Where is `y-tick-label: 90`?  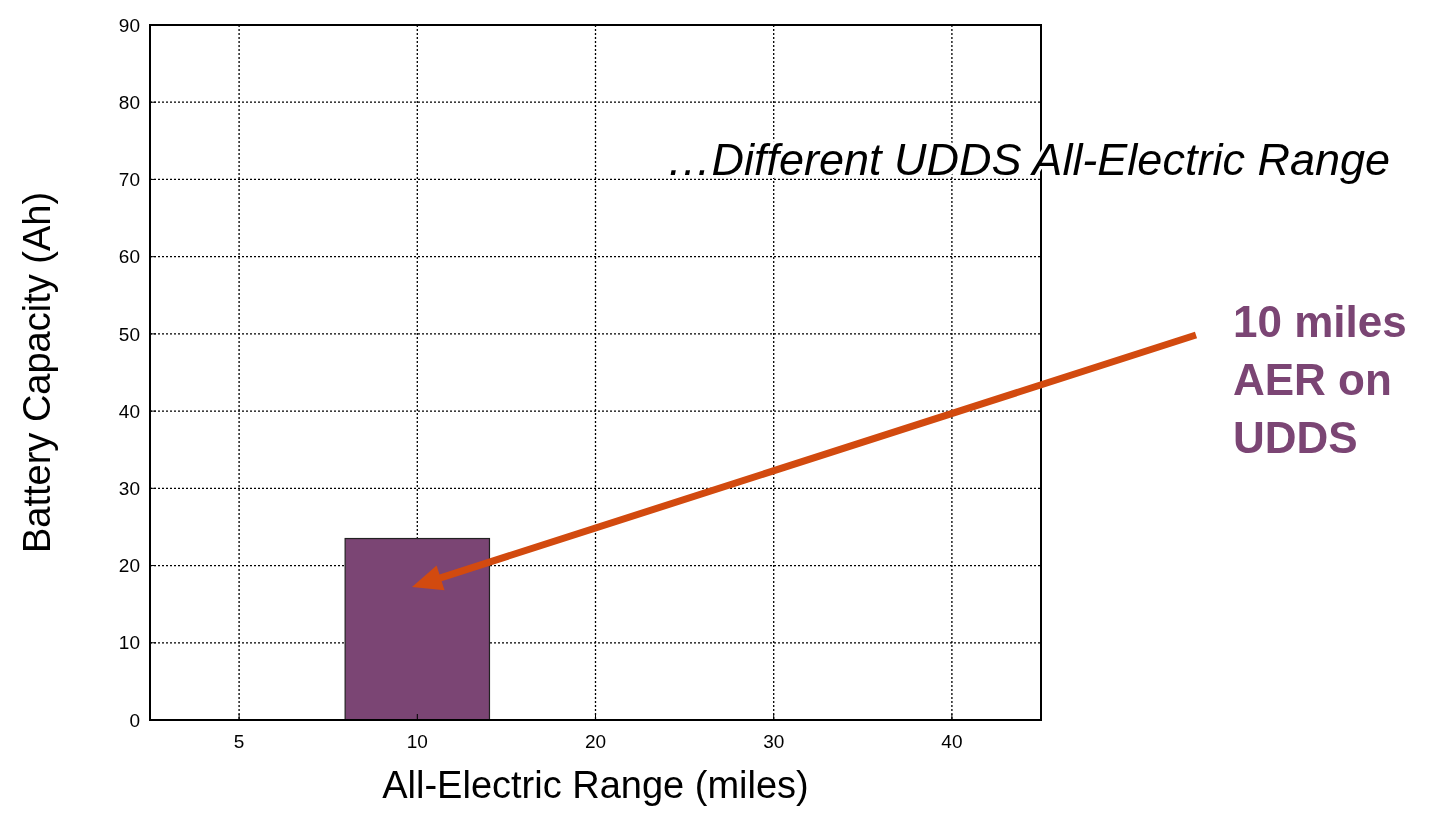
y-tick-label: 90 is located at coordinates (129, 25).